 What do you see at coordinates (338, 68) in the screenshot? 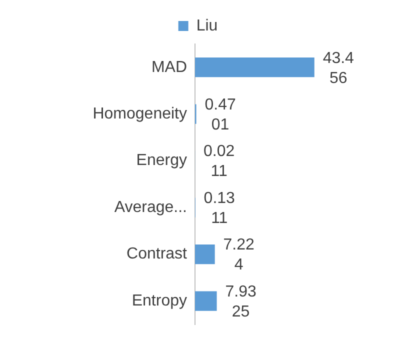
I see `data-label: 43.4 56` at bounding box center [338, 68].